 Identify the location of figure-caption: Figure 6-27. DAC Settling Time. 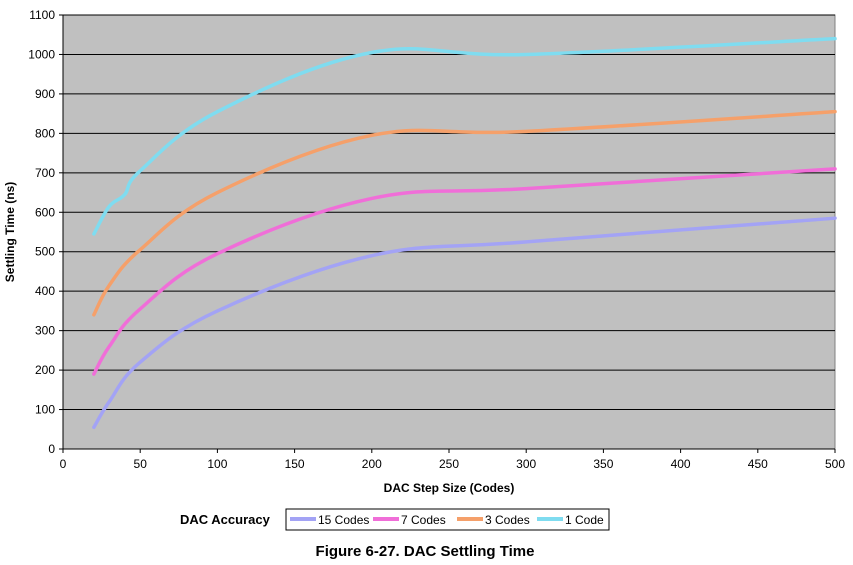
(425, 551).